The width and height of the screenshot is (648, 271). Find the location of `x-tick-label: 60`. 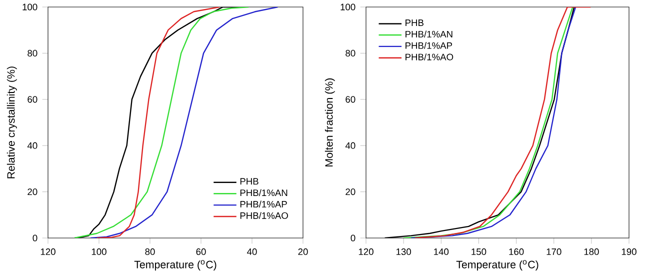

x-tick-label: 60 is located at coordinates (201, 251).